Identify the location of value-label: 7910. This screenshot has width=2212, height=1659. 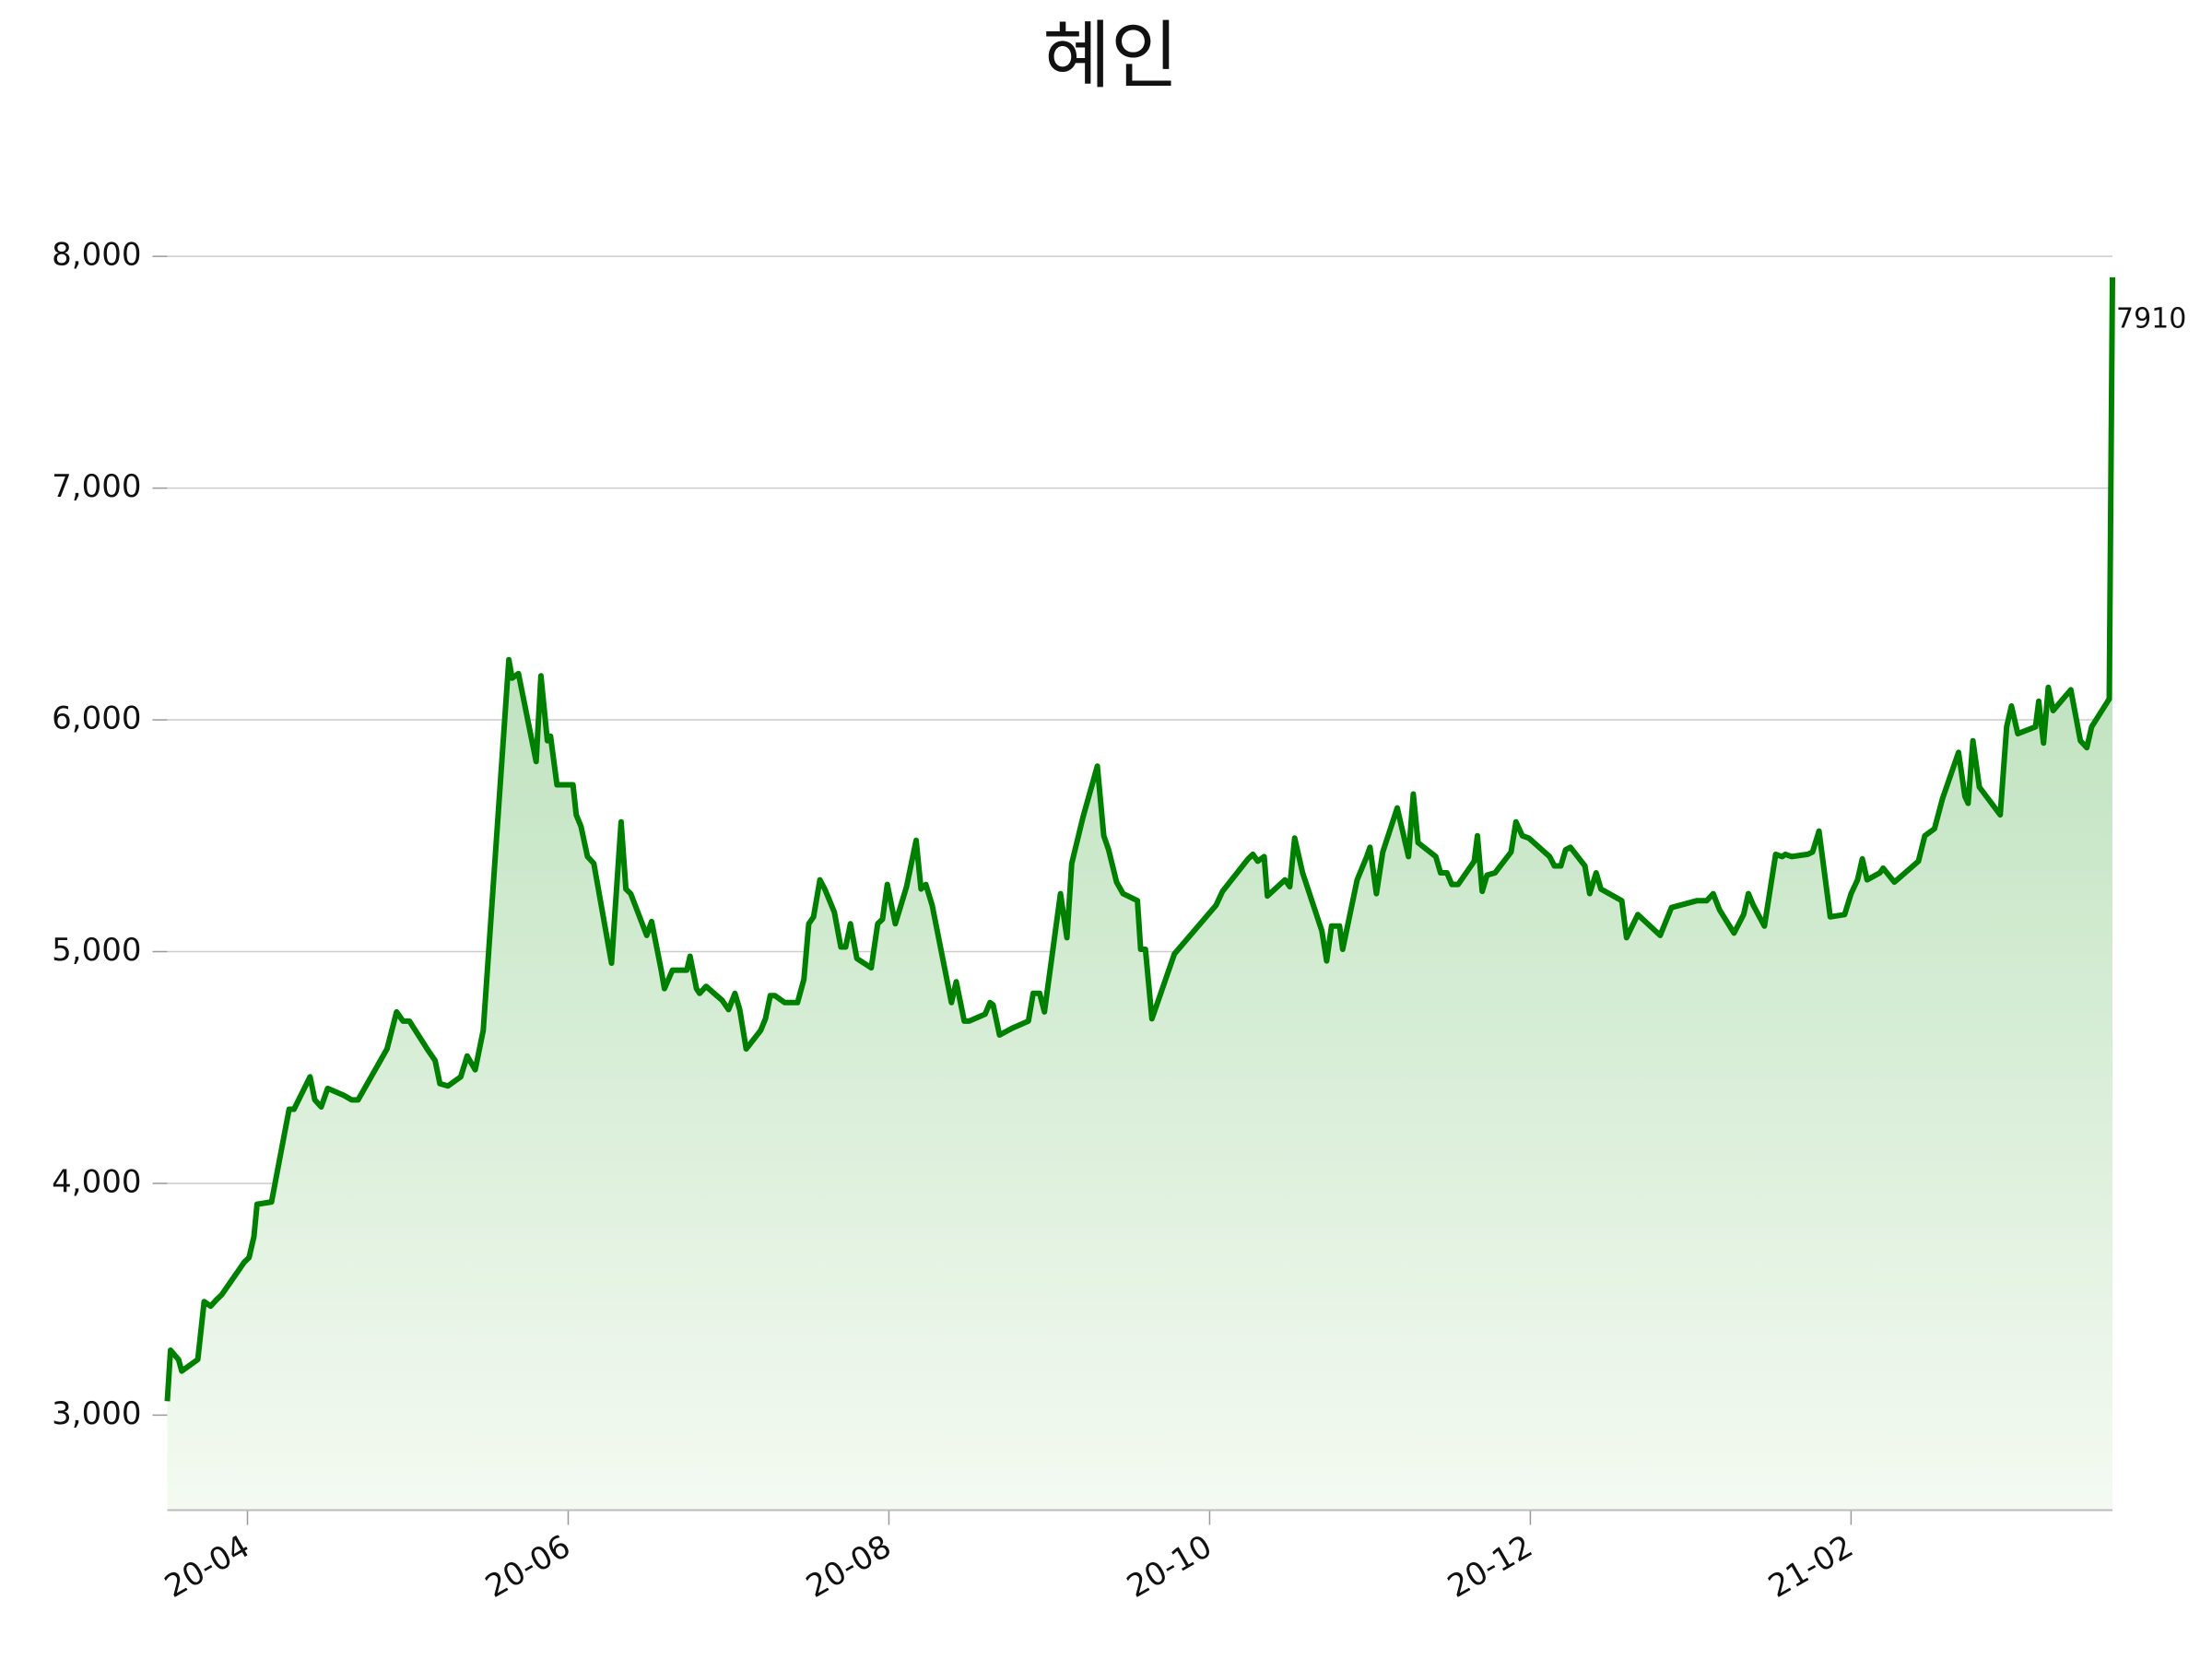
(2151, 318).